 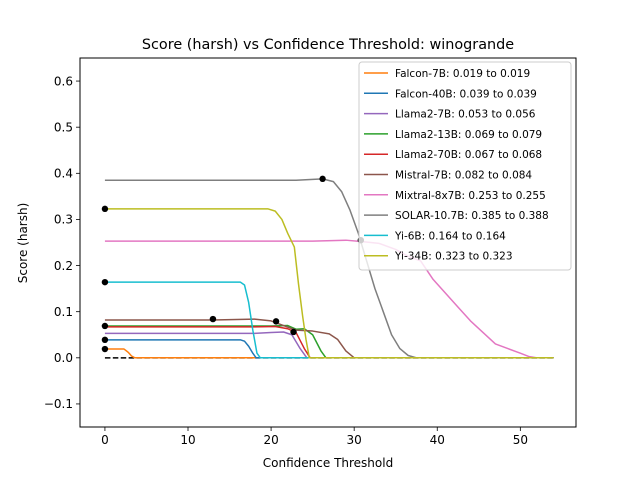 I want to click on y-tick-label: −0.1, so click(x=58, y=404).